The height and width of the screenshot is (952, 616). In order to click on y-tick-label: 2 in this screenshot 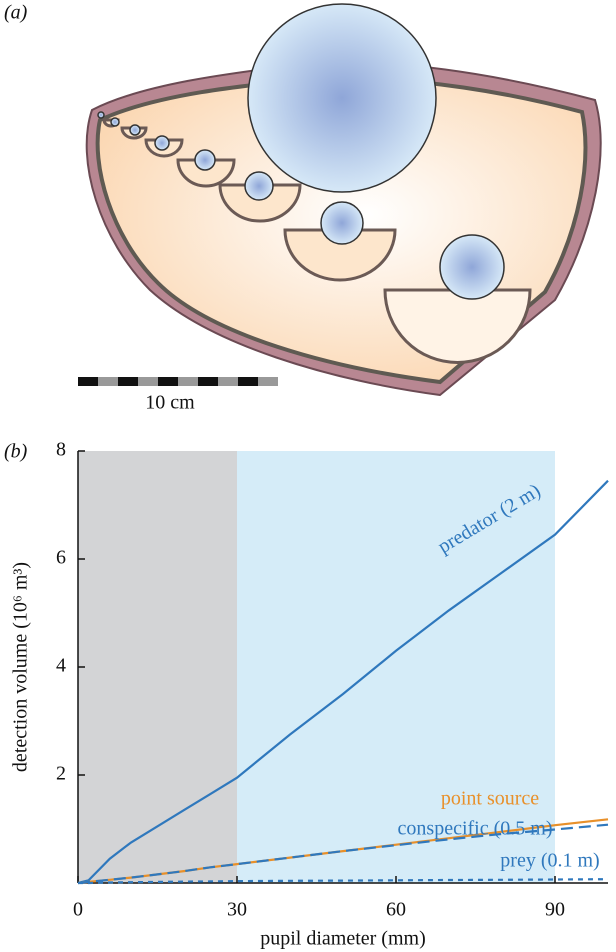, I will do `click(61, 774)`.